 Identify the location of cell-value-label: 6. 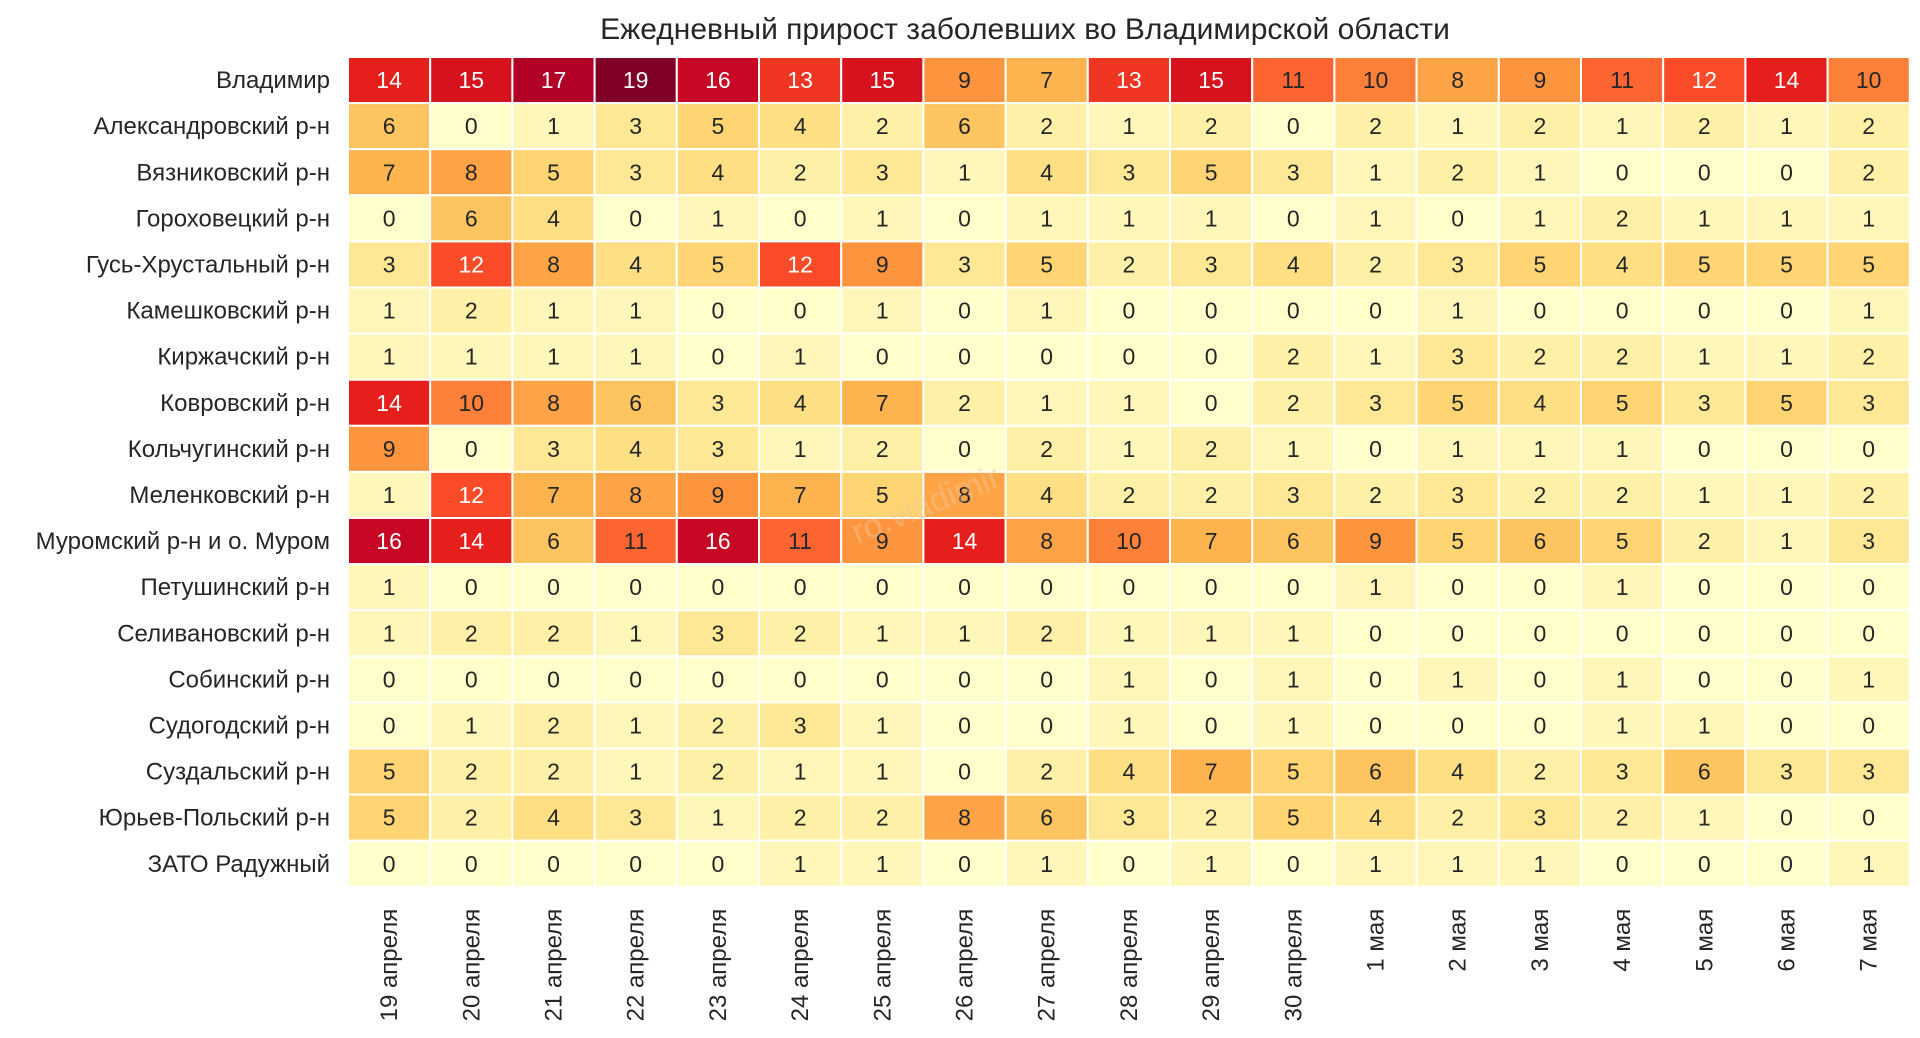
(635, 403).